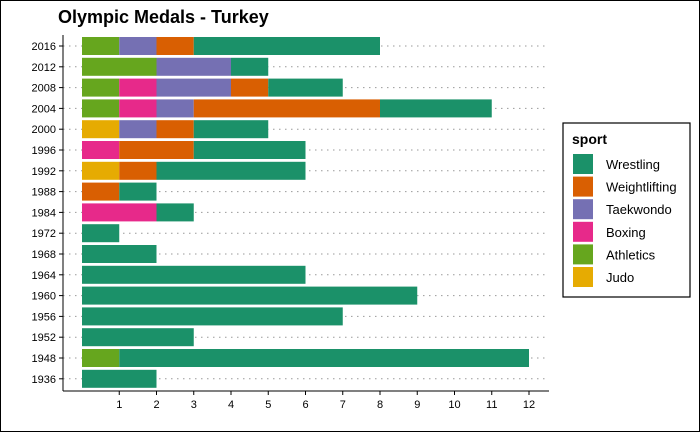 Image resolution: width=700 pixels, height=432 pixels. Describe the element at coordinates (156, 150) in the screenshot. I see `bar-1996-weightlifting` at that location.